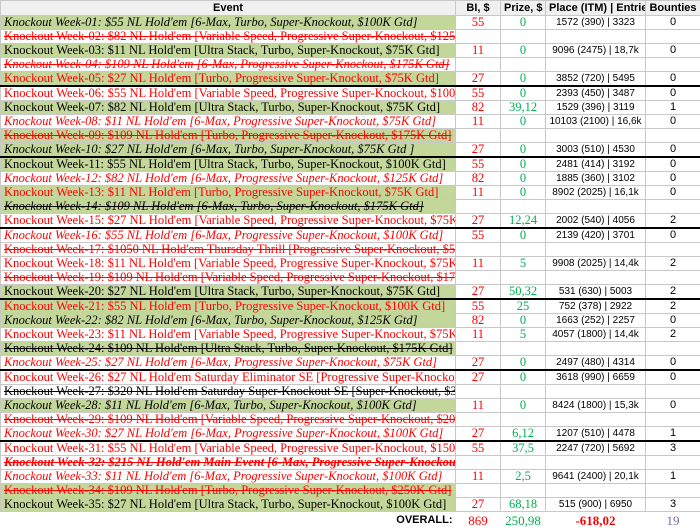 This screenshot has height=530, width=700. I want to click on place-cell: 3618 (990) | 6659, so click(595, 377).